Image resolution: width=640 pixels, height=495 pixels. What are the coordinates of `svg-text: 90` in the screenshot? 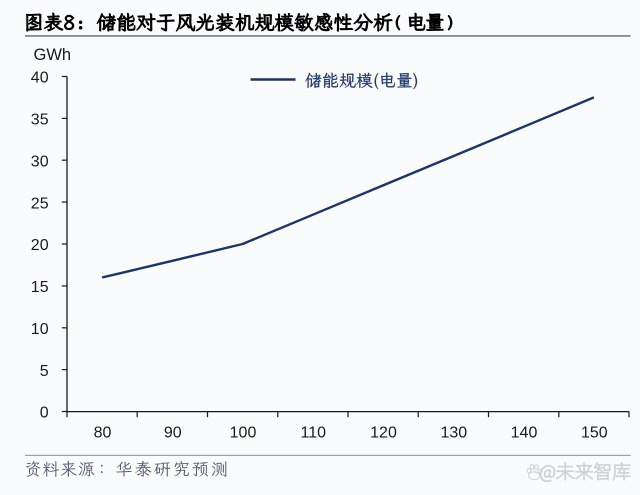 It's located at (173, 433).